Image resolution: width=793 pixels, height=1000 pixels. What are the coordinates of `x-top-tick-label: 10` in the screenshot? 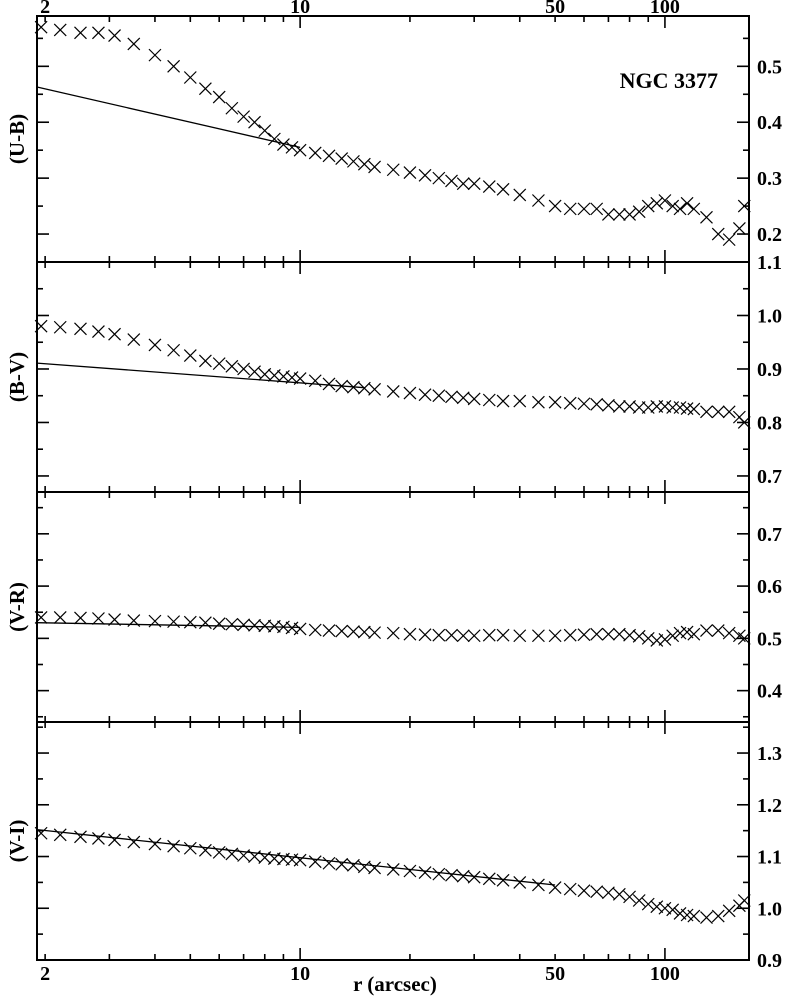 It's located at (300, 9).